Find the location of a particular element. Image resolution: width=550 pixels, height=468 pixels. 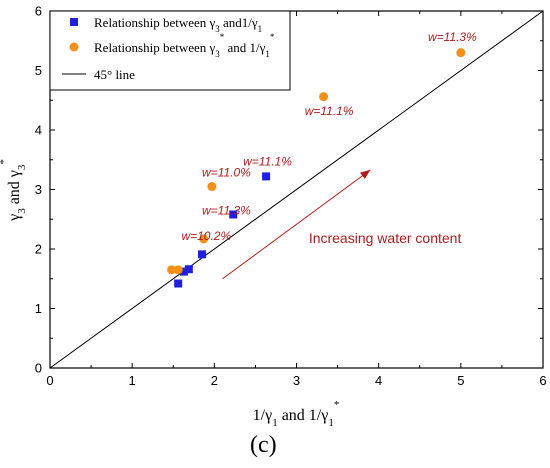

y-tick-label: 5 is located at coordinates (38, 70).